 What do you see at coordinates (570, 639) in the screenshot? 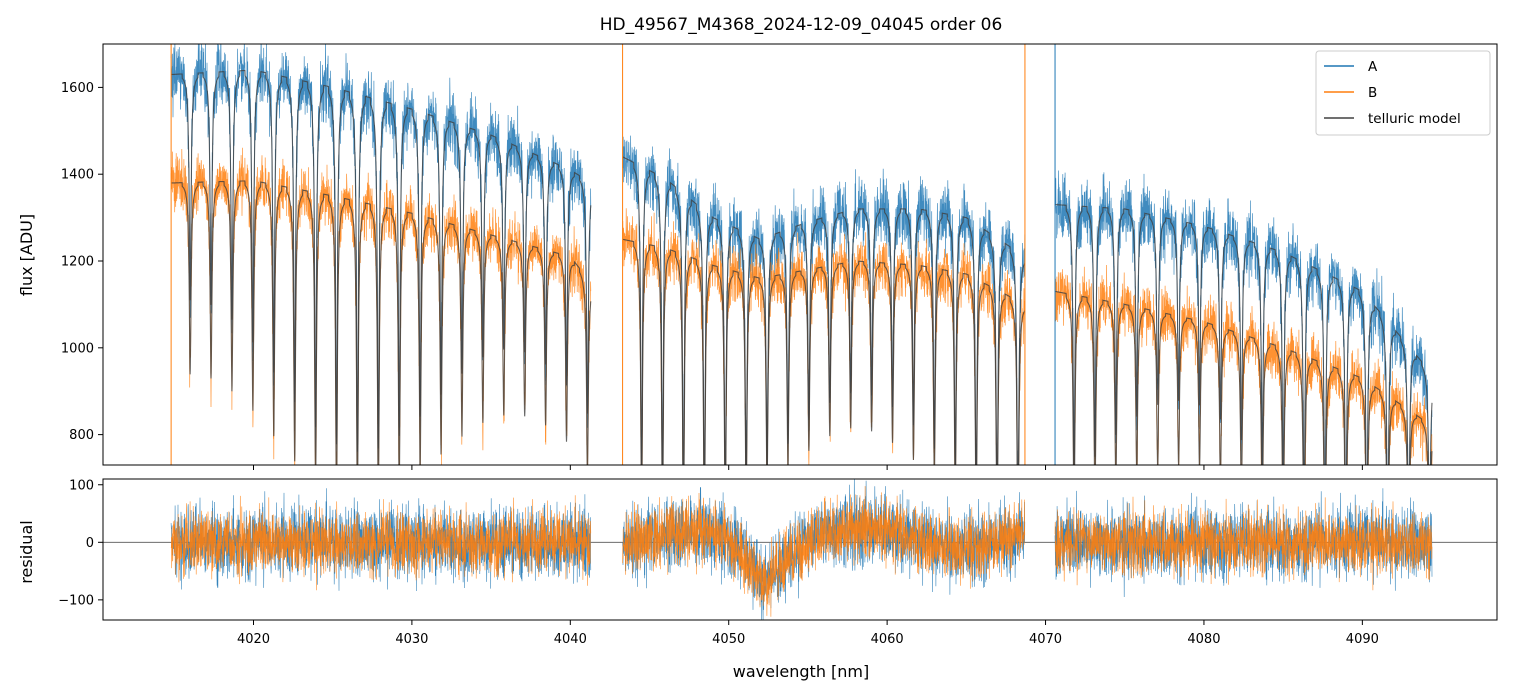
I see `x-tick-label: 4040` at bounding box center [570, 639].